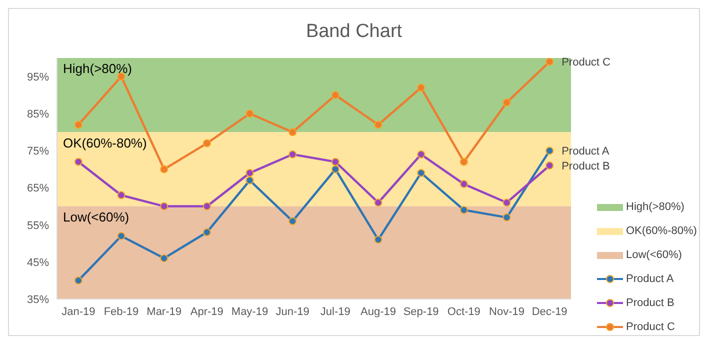  I want to click on legend-label: Product C, so click(650, 327).